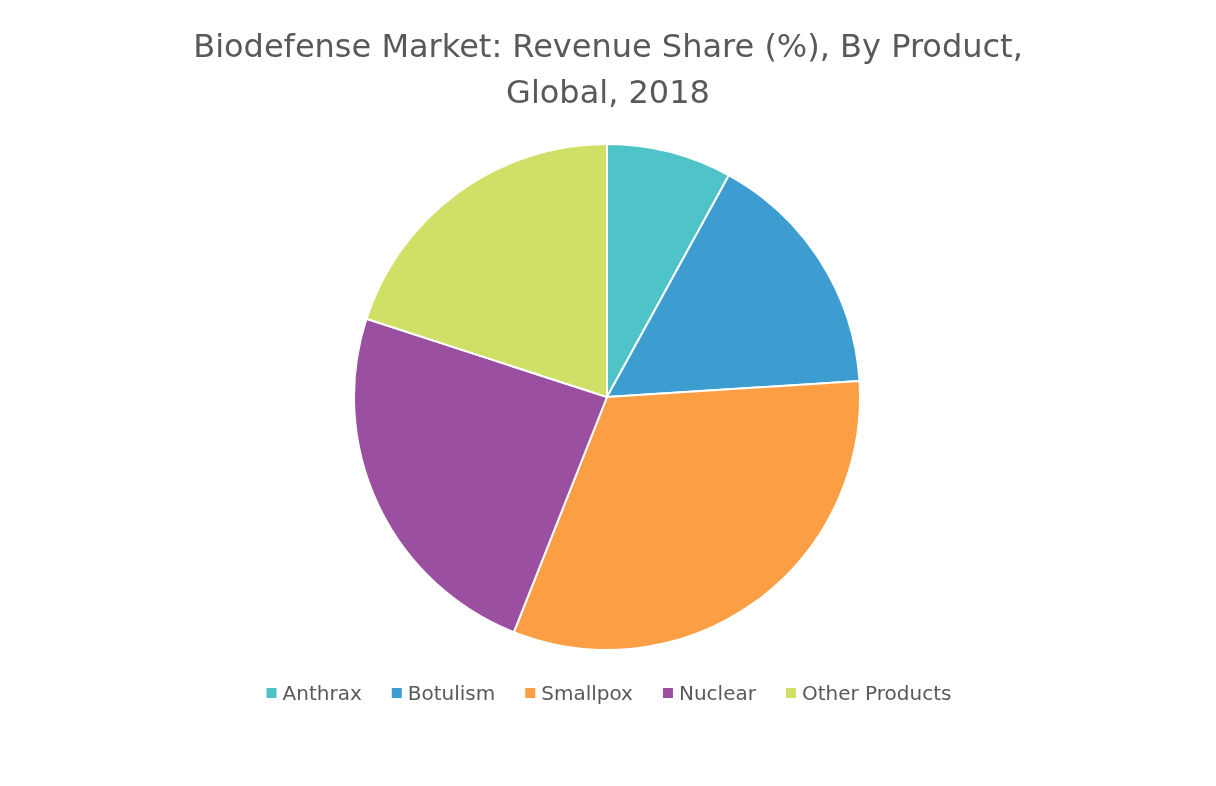  Describe the element at coordinates (608, 69) in the screenshot. I see `chart-title: Biodefense Market: Revenue Share (%), By Product, Global, 2018` at that location.